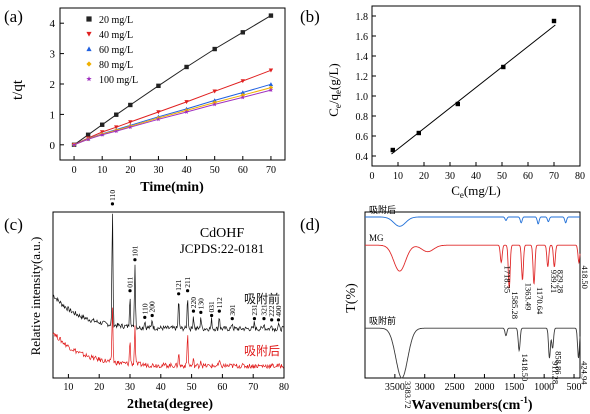 Image resolution: width=590 pixels, height=414 pixels. I want to click on panel-d-series-label: MG, so click(376, 238).